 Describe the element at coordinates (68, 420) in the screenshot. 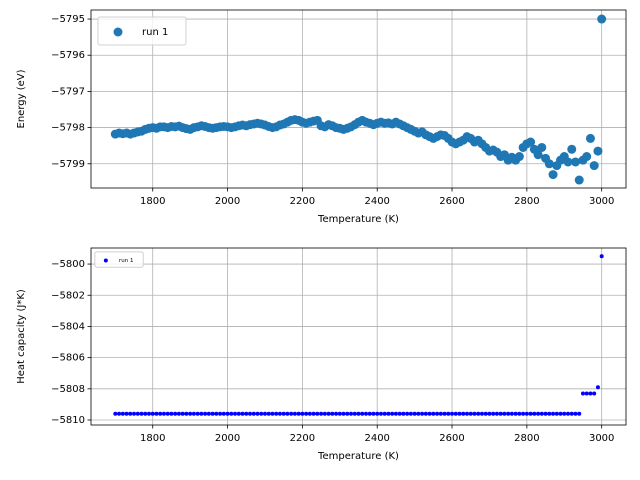

I see `y-tick-label: −5810` at that location.